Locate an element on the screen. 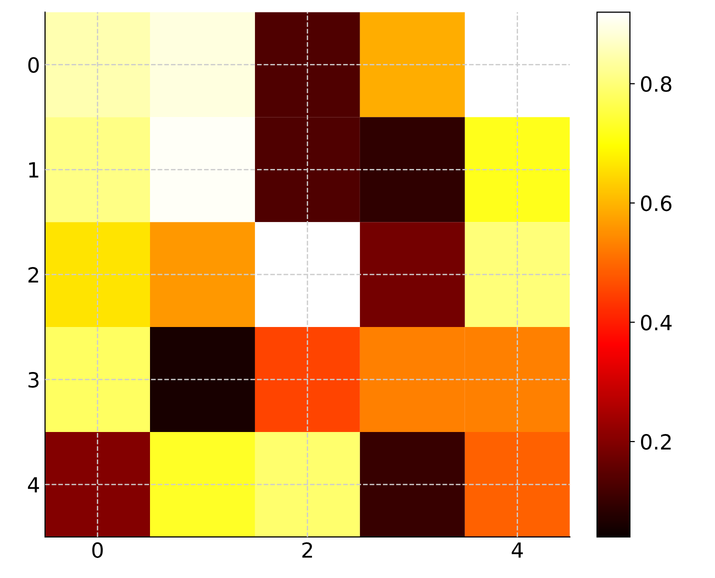 This screenshot has width=715, height=578. color-bar-label: 0.4 is located at coordinates (656, 322).